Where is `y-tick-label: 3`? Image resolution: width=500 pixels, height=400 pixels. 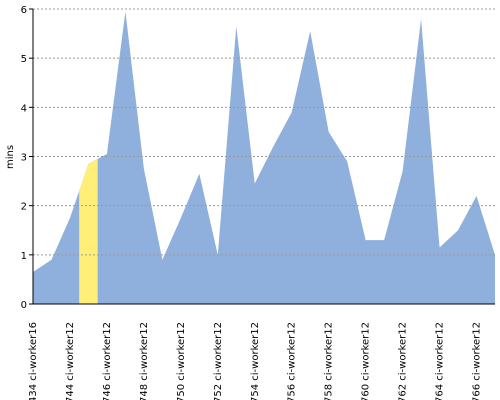 y-tick-label: 3 is located at coordinates (24, 158).